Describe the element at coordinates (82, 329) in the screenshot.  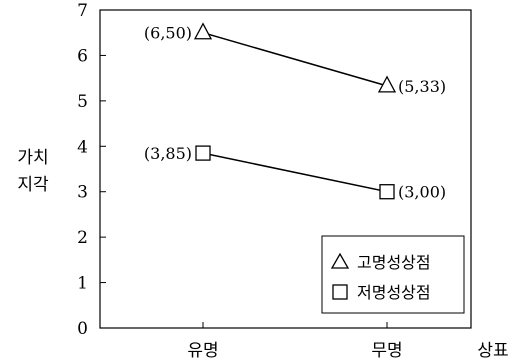
I see `y-tick-label-0: 0` at that location.